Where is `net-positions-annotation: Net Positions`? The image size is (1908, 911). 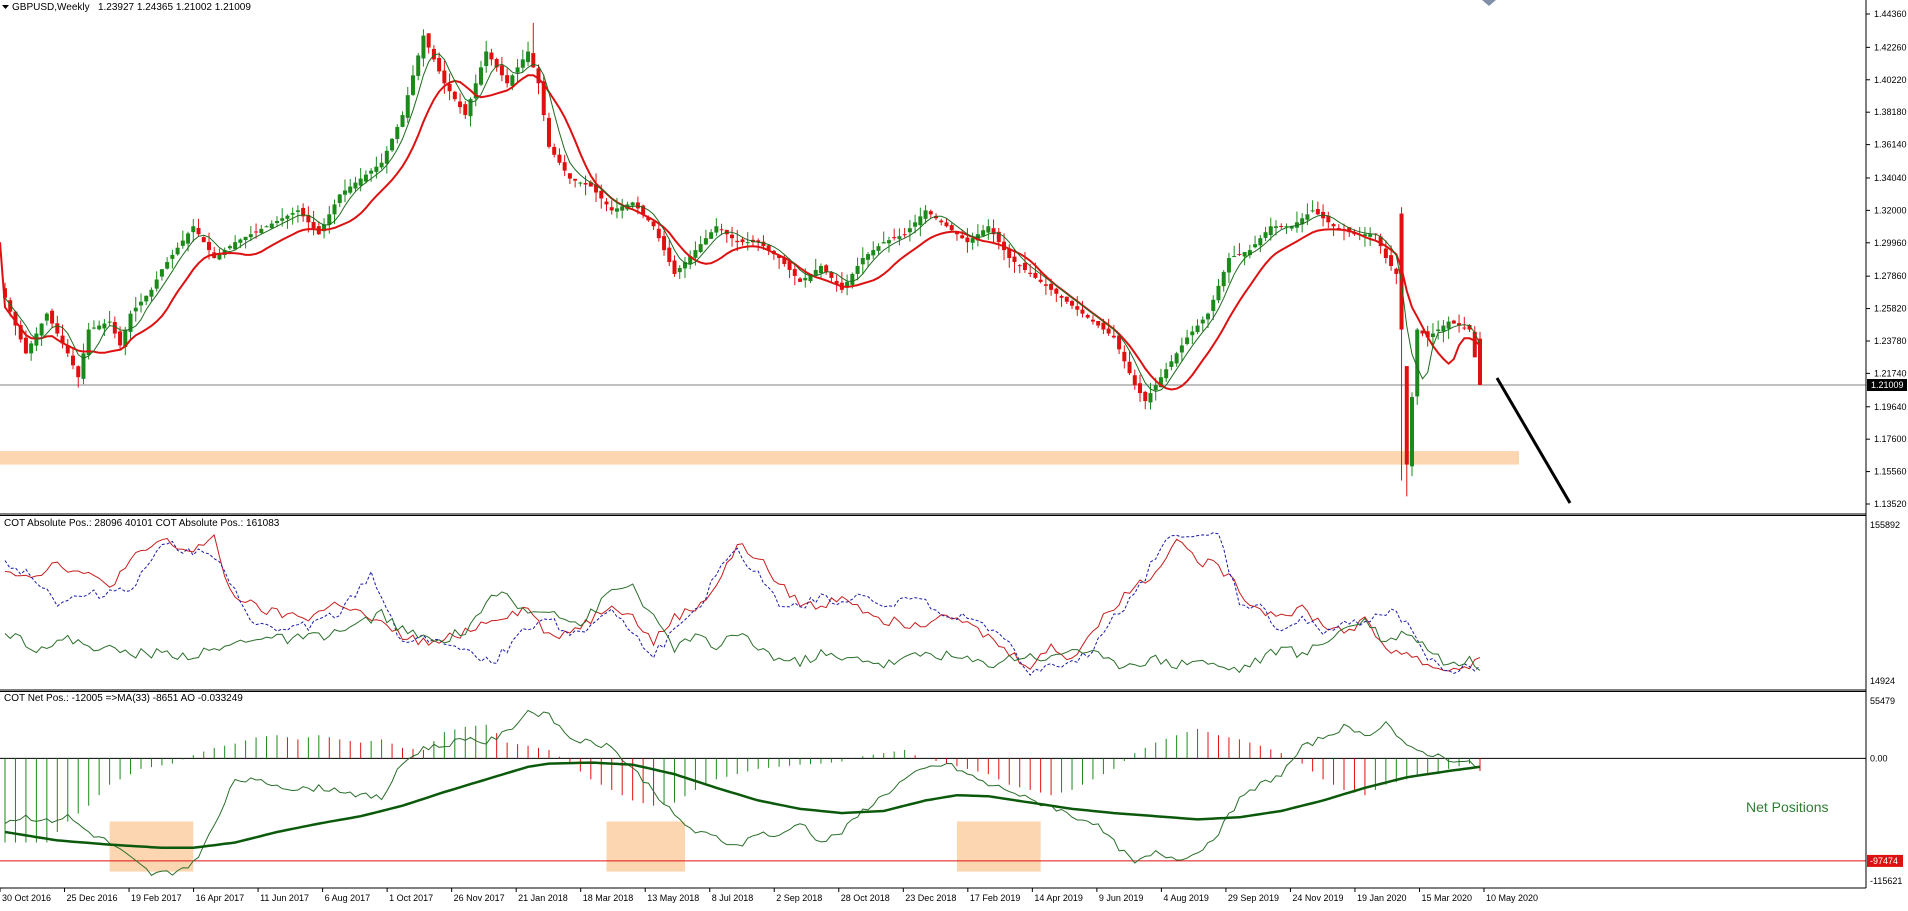
net-positions-annotation: Net Positions is located at coordinates (1787, 807).